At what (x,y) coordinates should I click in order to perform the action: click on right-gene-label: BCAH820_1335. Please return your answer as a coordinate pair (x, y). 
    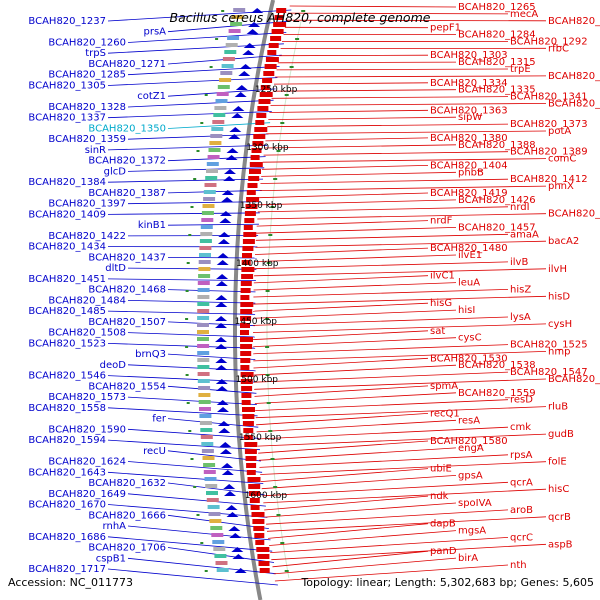
    Looking at the image, I should click on (497, 90).